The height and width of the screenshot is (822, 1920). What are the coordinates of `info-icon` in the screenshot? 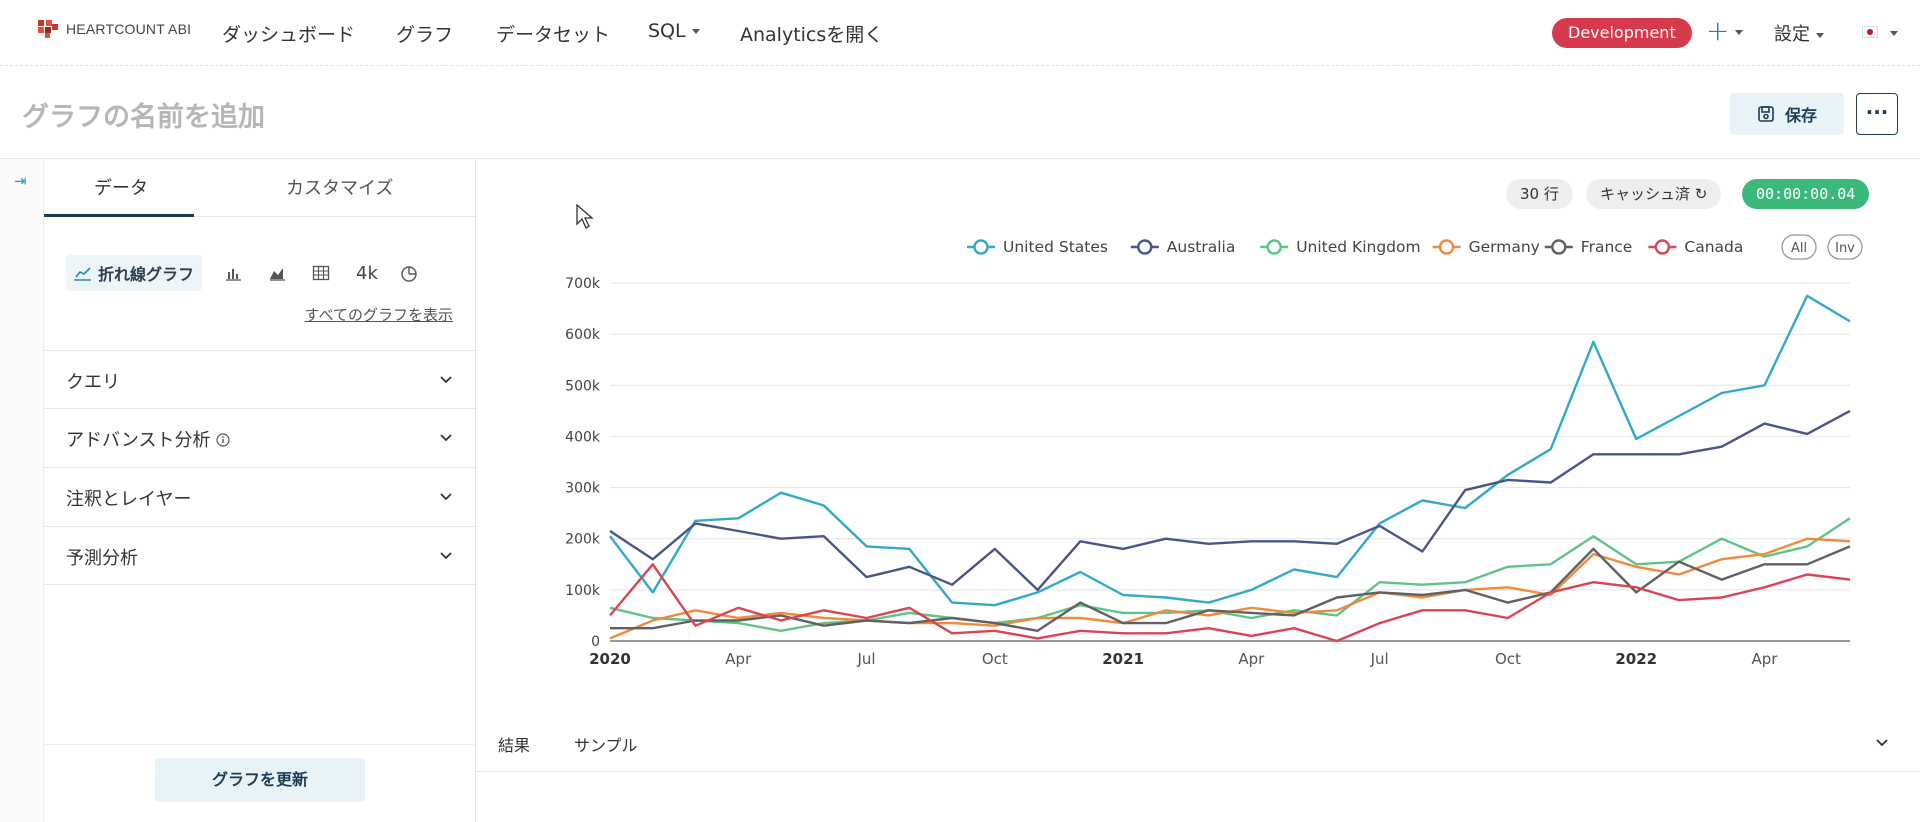 It's located at (223, 440).